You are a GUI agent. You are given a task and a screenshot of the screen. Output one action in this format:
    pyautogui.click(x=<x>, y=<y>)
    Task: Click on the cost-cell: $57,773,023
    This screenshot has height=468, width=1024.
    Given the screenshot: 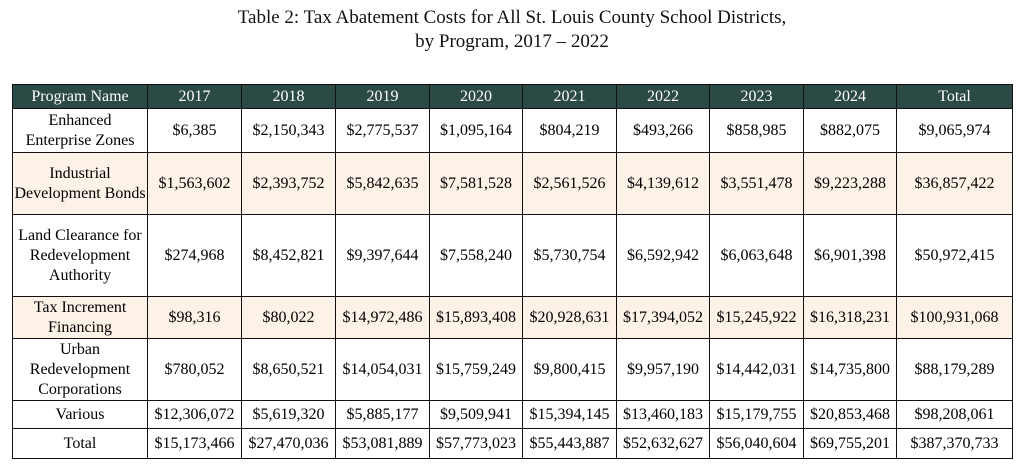 What is the action you would take?
    pyautogui.click(x=476, y=443)
    